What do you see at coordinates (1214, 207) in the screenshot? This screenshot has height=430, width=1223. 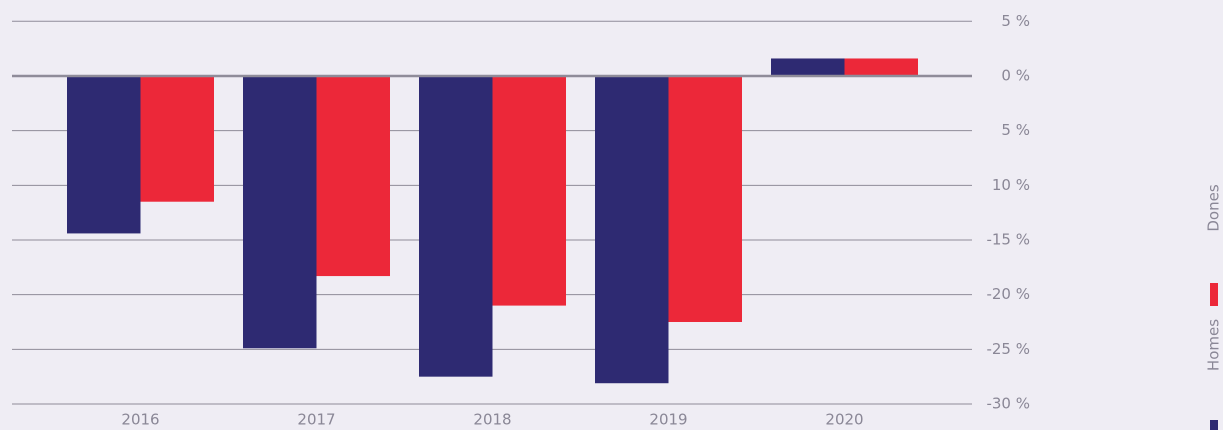 I see `legend-label: Dones` at bounding box center [1214, 207].